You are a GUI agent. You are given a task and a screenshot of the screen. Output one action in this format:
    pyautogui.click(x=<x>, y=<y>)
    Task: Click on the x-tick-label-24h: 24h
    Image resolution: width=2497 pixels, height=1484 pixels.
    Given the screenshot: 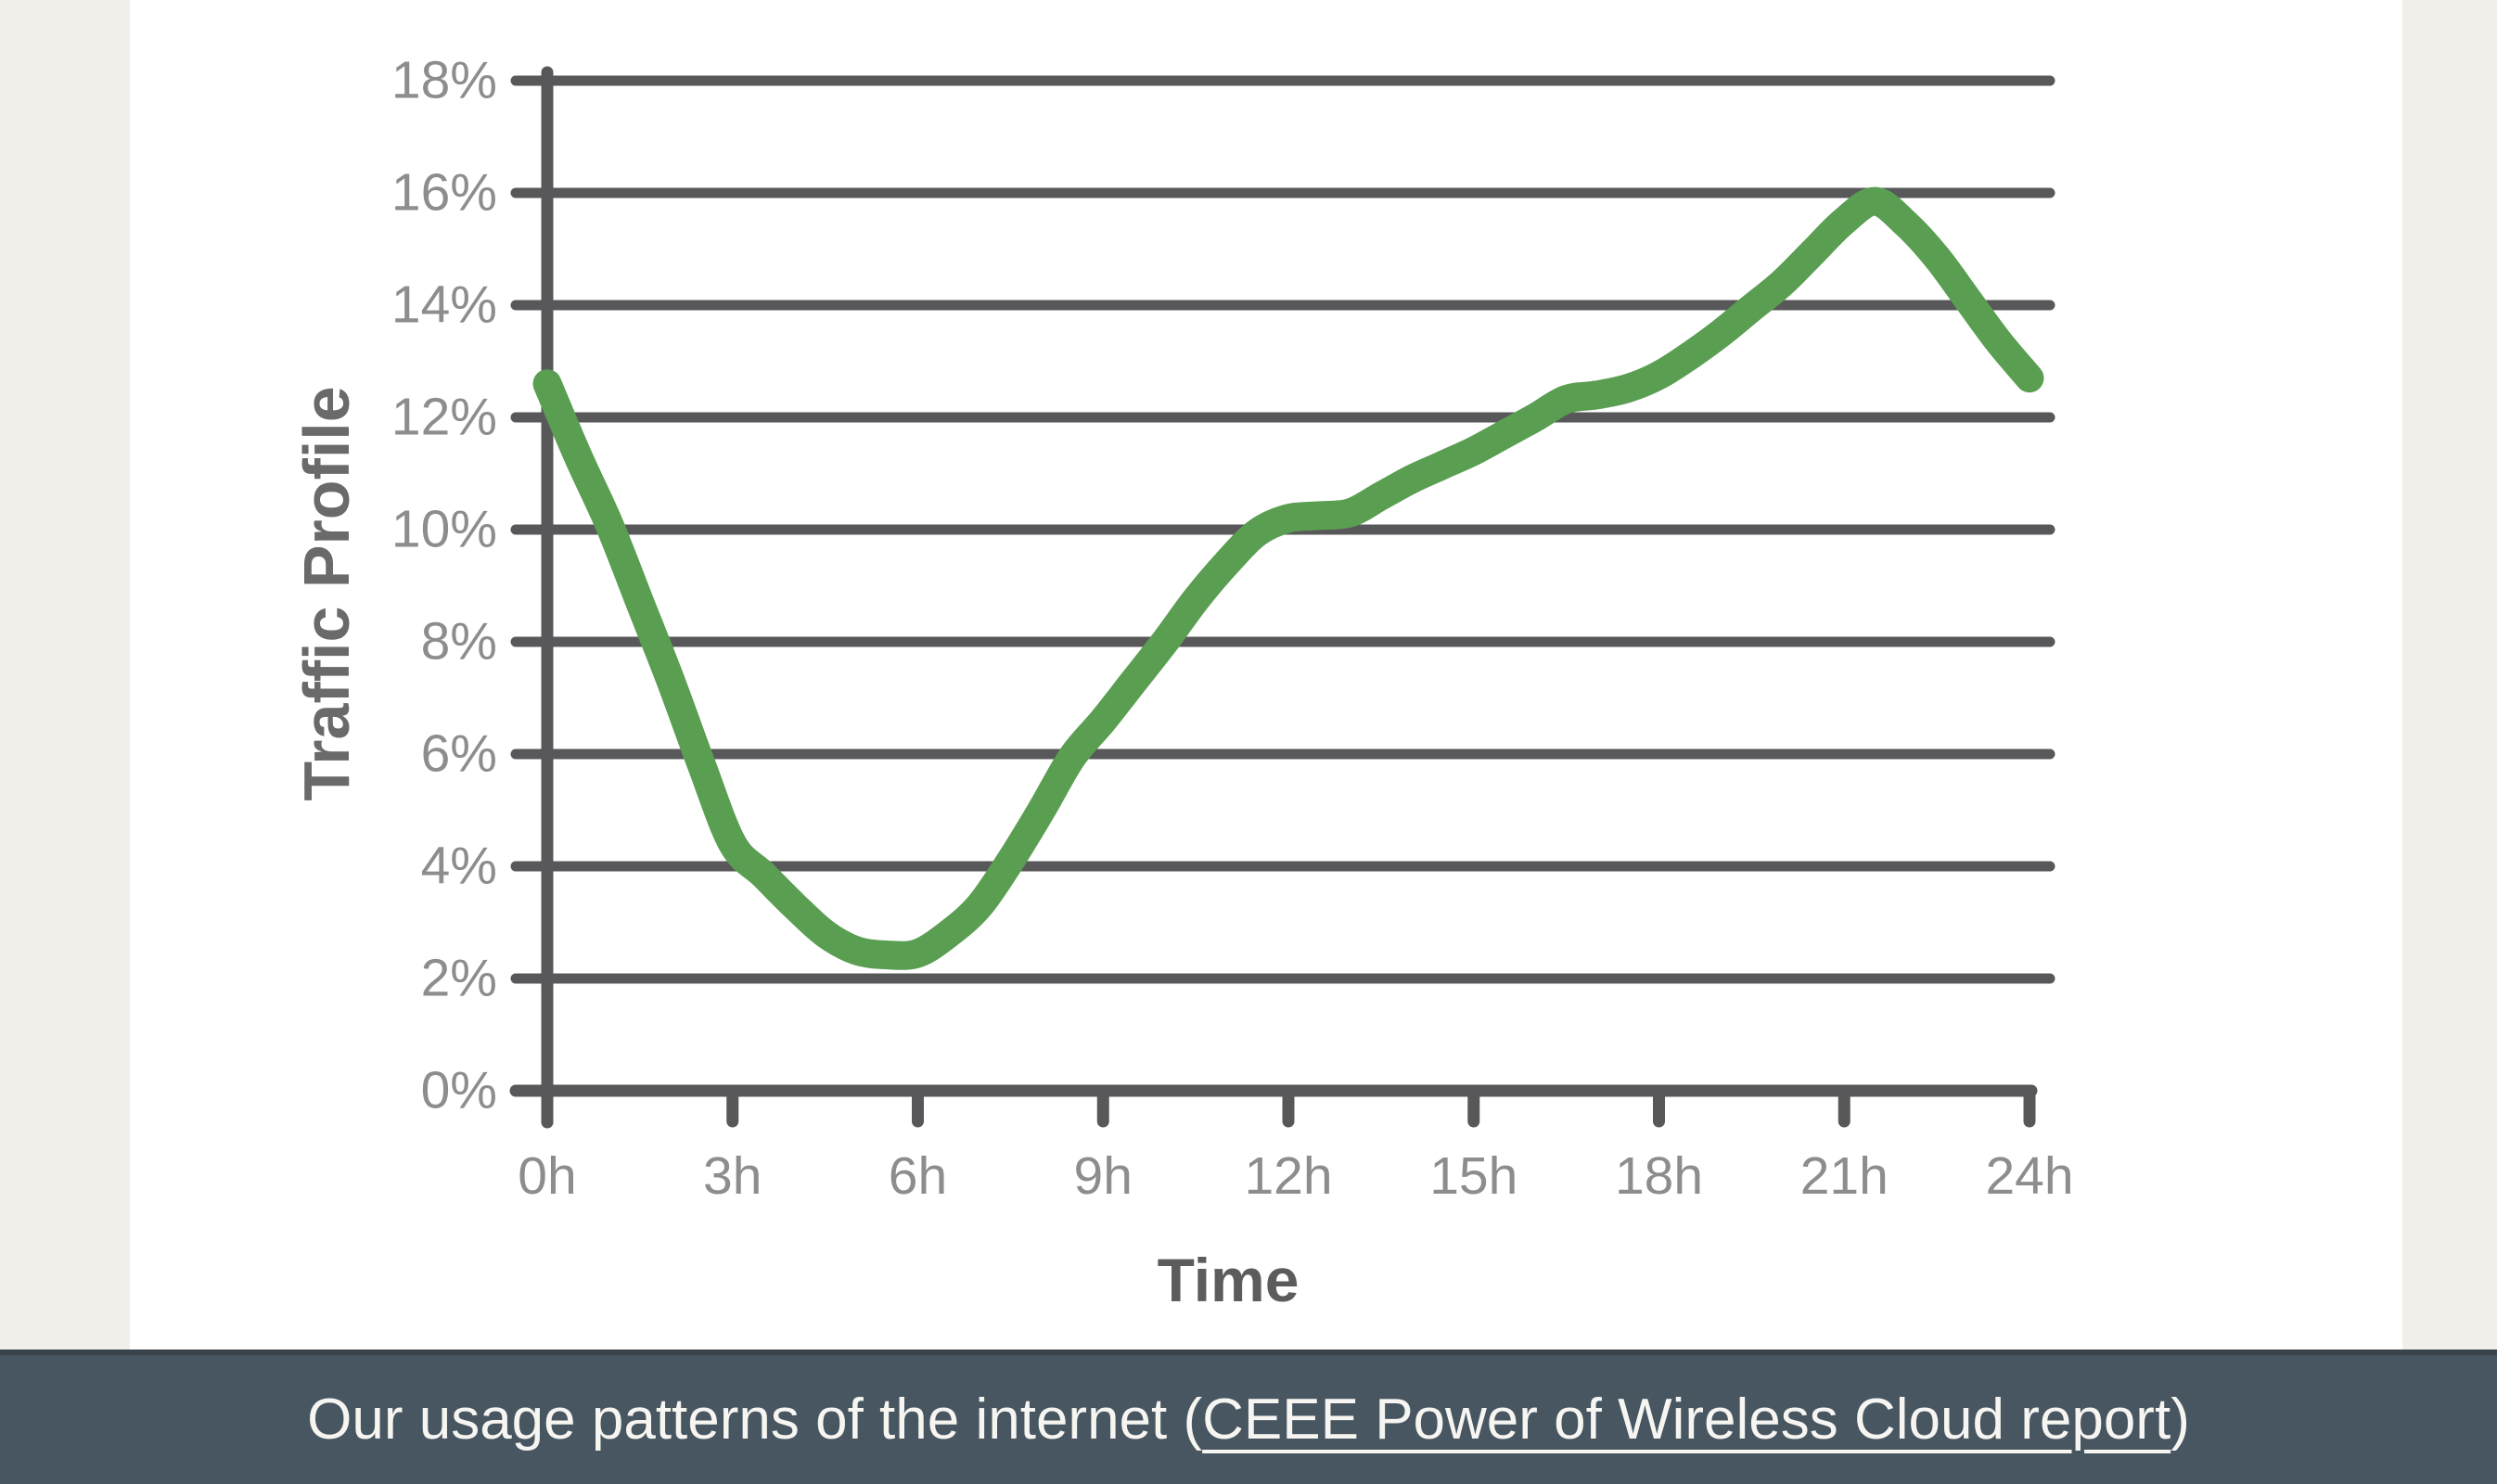 What is the action you would take?
    pyautogui.click(x=2029, y=1176)
    